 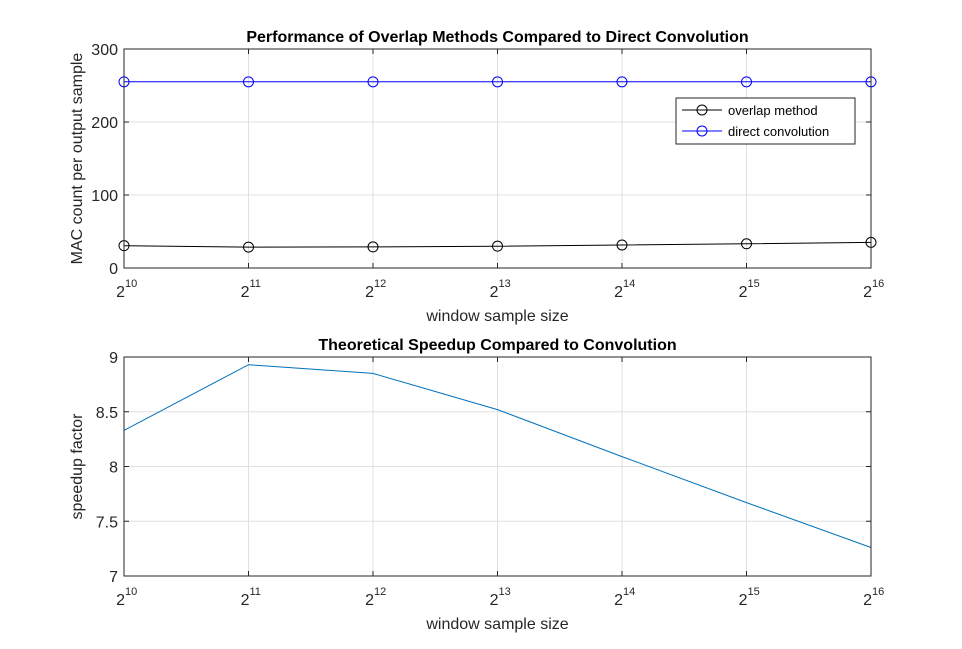 I want to click on y-axis-label: speedup factor, so click(x=77, y=466).